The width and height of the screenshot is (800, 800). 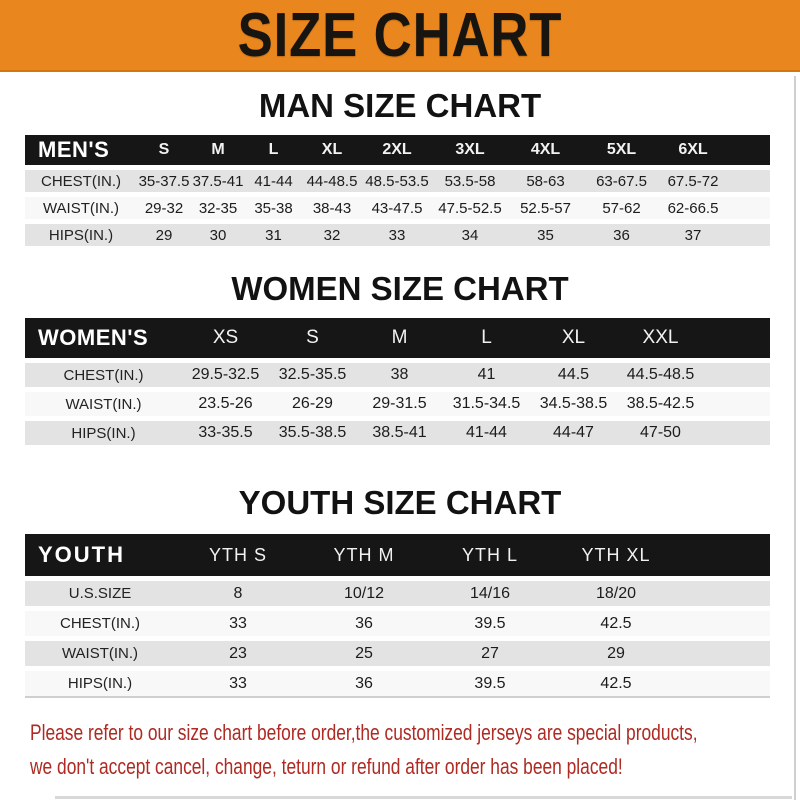 I want to click on women-section-heading: WOMEN SIZE CHART, so click(x=400, y=288).